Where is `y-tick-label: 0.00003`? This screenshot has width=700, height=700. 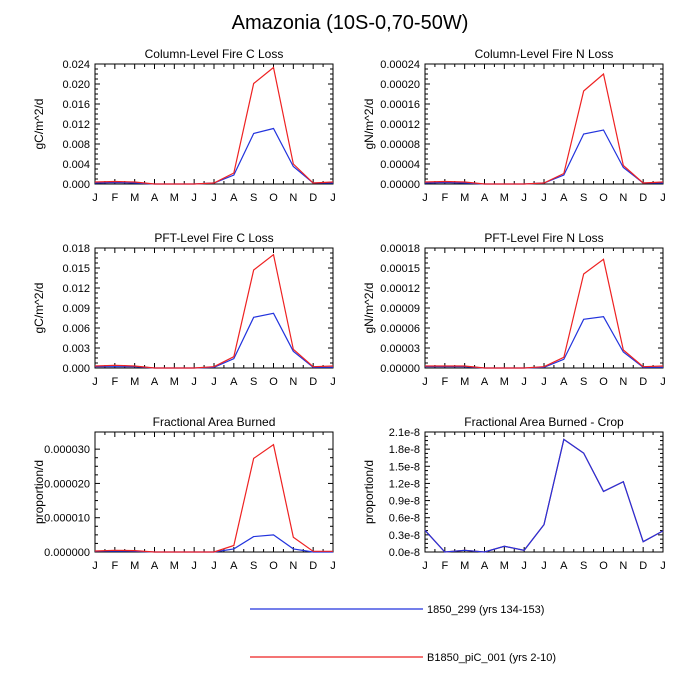 y-tick-label: 0.00003 is located at coordinates (400, 349).